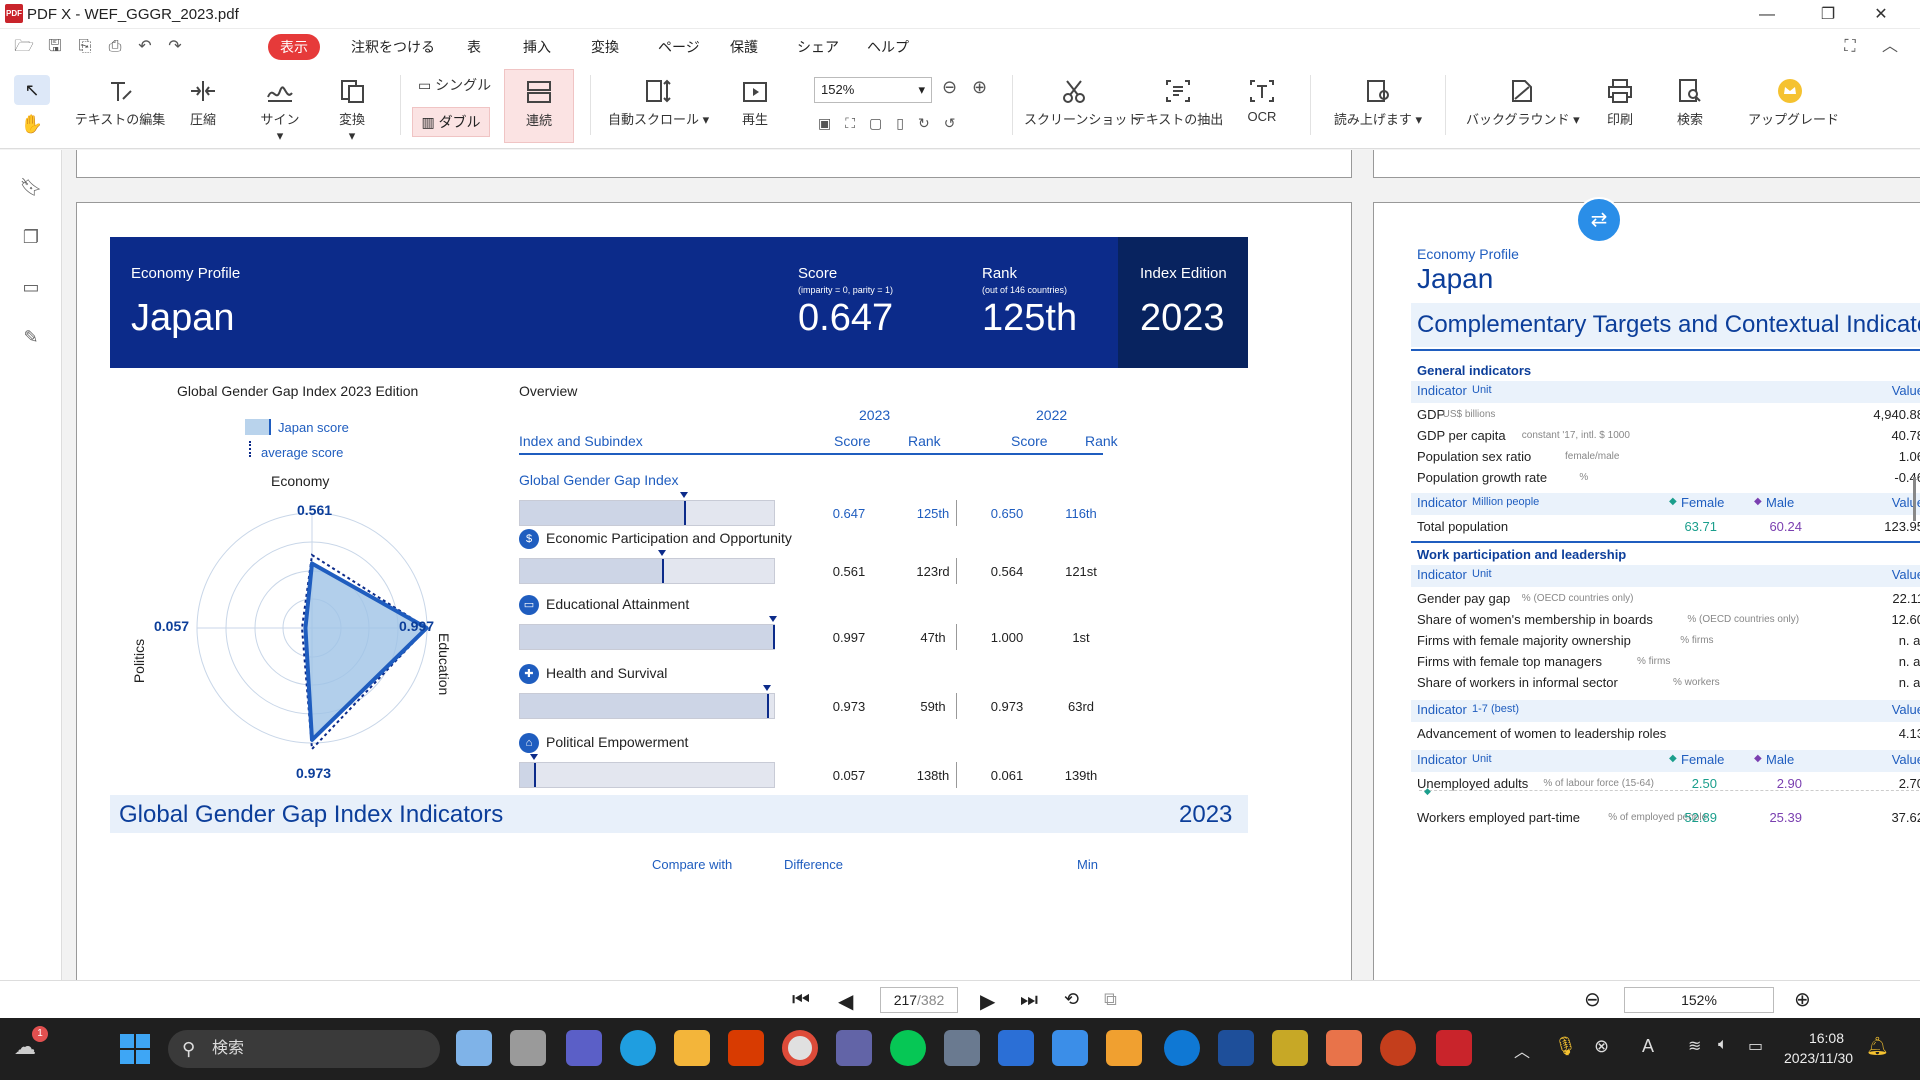 The width and height of the screenshot is (1920, 1080). Describe the element at coordinates (31, 187) in the screenshot. I see `bookmark-icon: 🔖︎` at that location.